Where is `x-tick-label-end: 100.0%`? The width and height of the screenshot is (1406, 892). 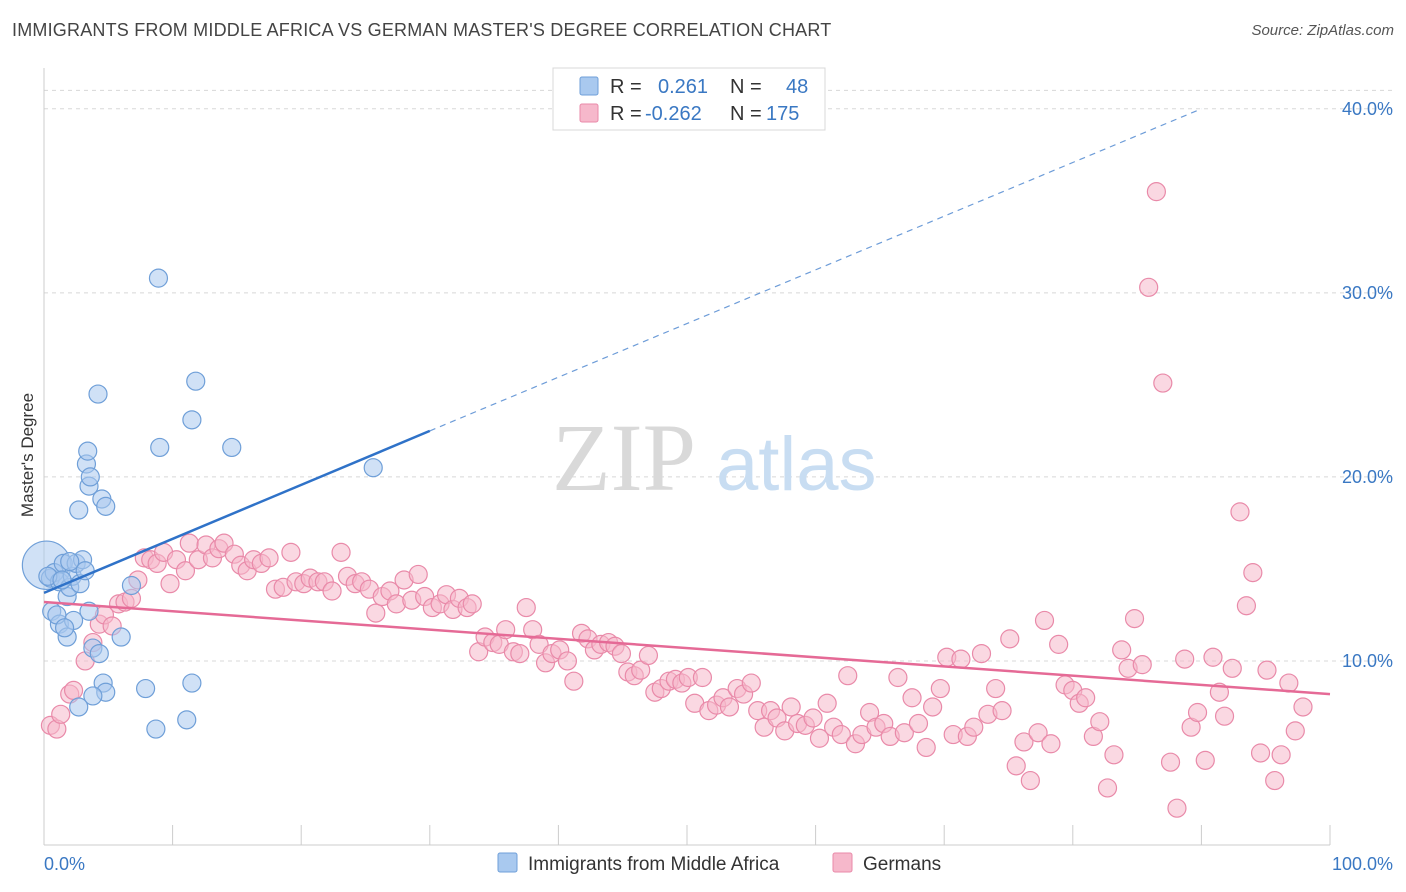
x-tick-label-end: 100.0% is located at coordinates (1362, 864).